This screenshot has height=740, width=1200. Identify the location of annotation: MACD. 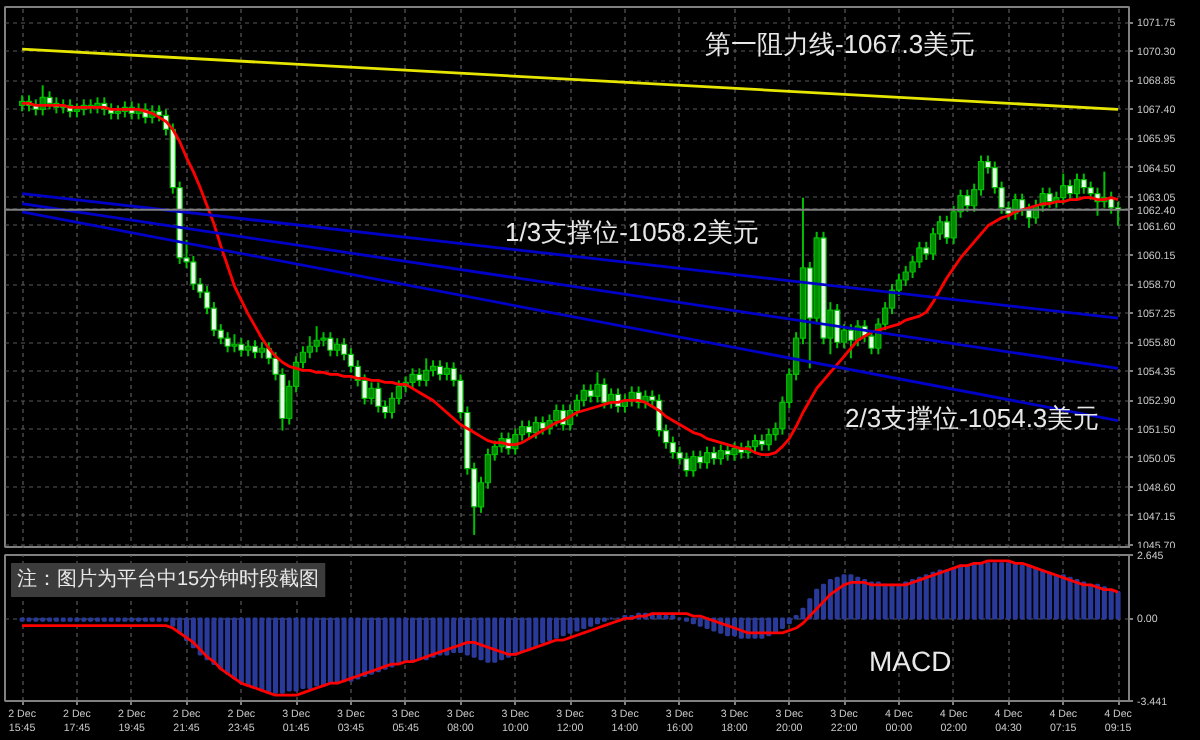
(910, 661).